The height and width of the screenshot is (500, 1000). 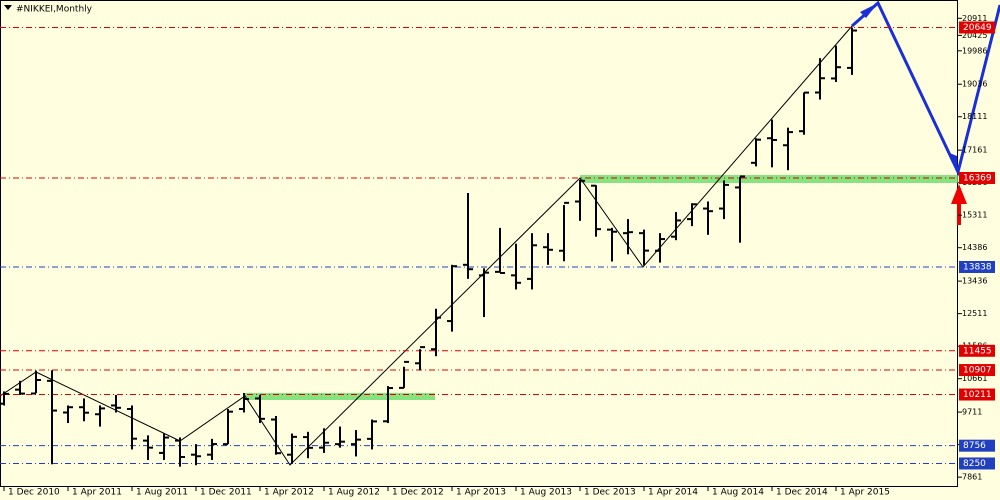 What do you see at coordinates (226, 493) in the screenshot?
I see `x-tick-label: 1 Dec 2011` at bounding box center [226, 493].